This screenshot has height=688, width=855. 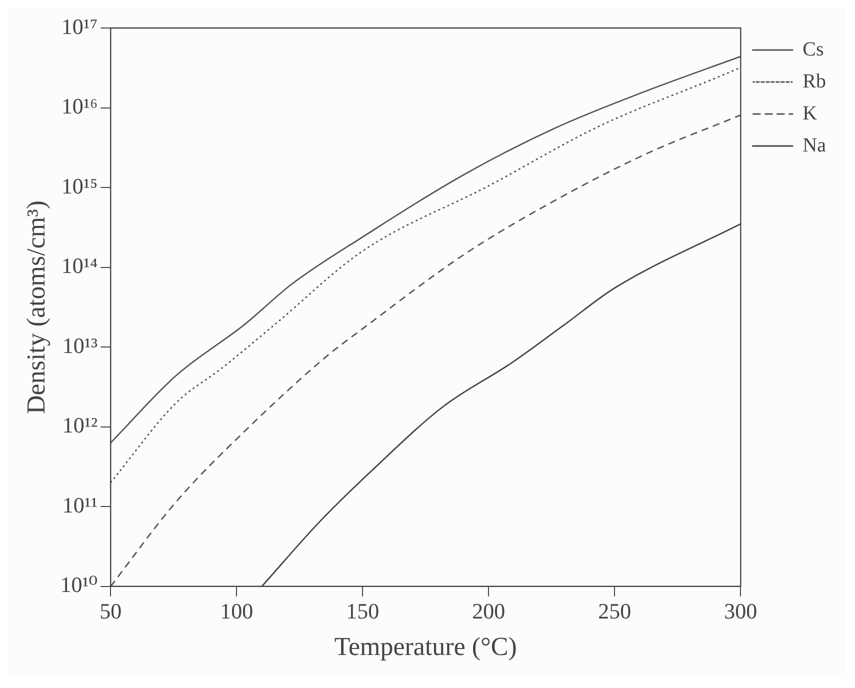 I want to click on y-tick-label: 10¹⁴, so click(x=79, y=265).